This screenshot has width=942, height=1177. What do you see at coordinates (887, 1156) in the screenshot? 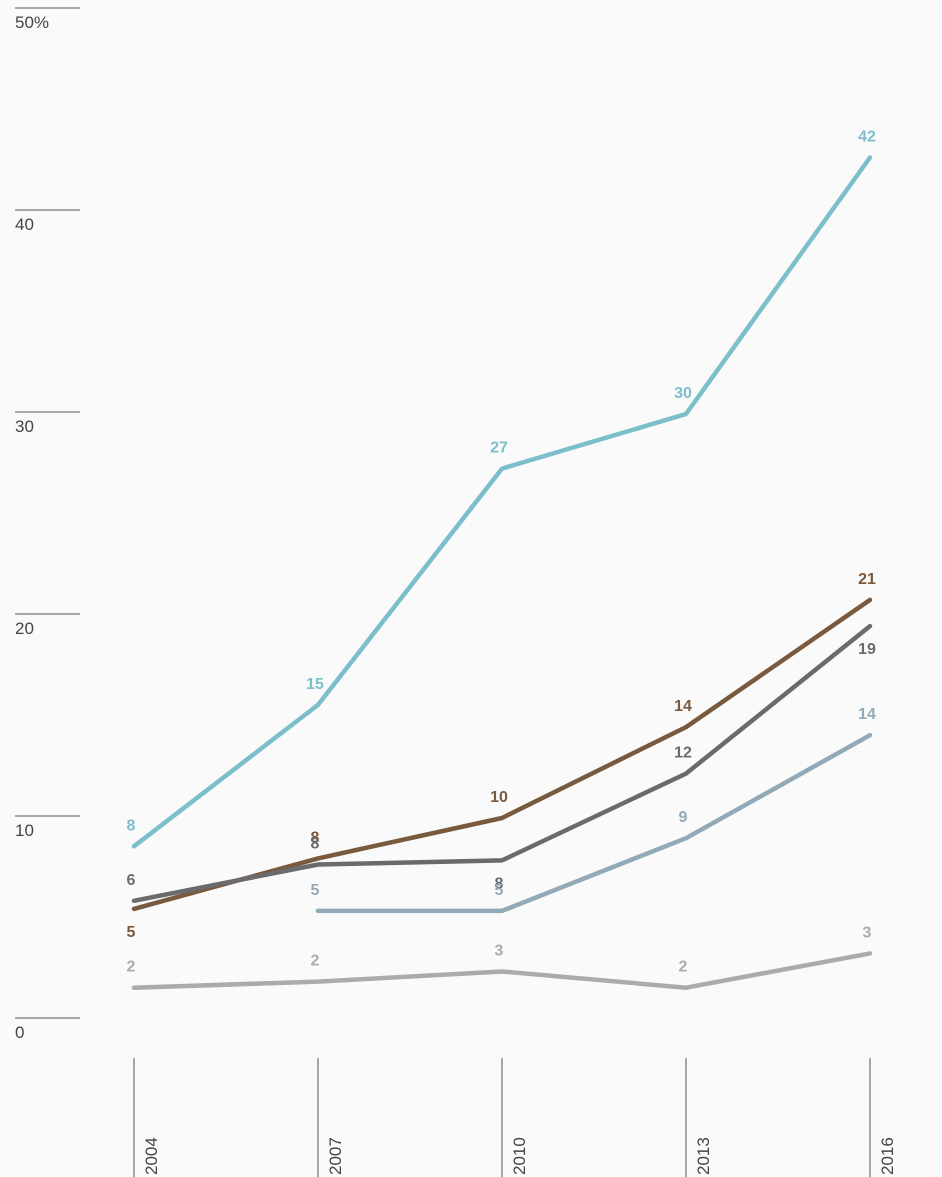
I see `x-tick-label: 2016` at bounding box center [887, 1156].